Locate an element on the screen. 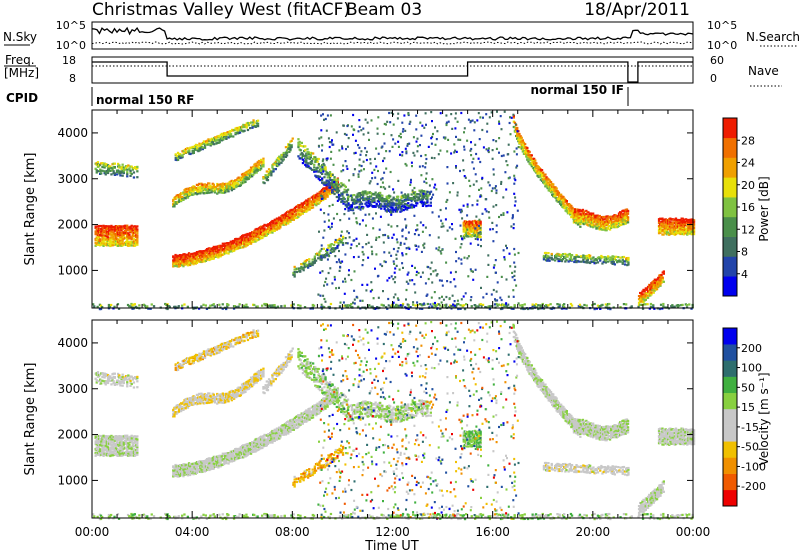 The image size is (800, 554). cpid-mode-2: normal 150 IF is located at coordinates (578, 90).